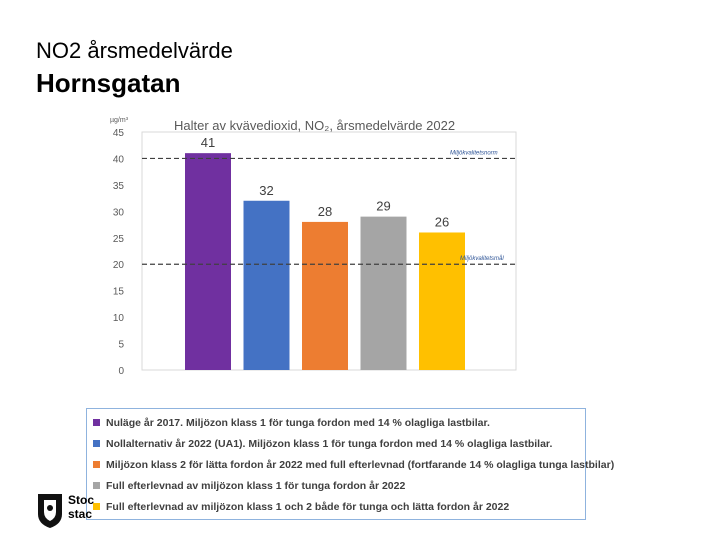 This screenshot has height=540, width=720. Describe the element at coordinates (119, 212) in the screenshot. I see `y-tick-label: 30` at that location.